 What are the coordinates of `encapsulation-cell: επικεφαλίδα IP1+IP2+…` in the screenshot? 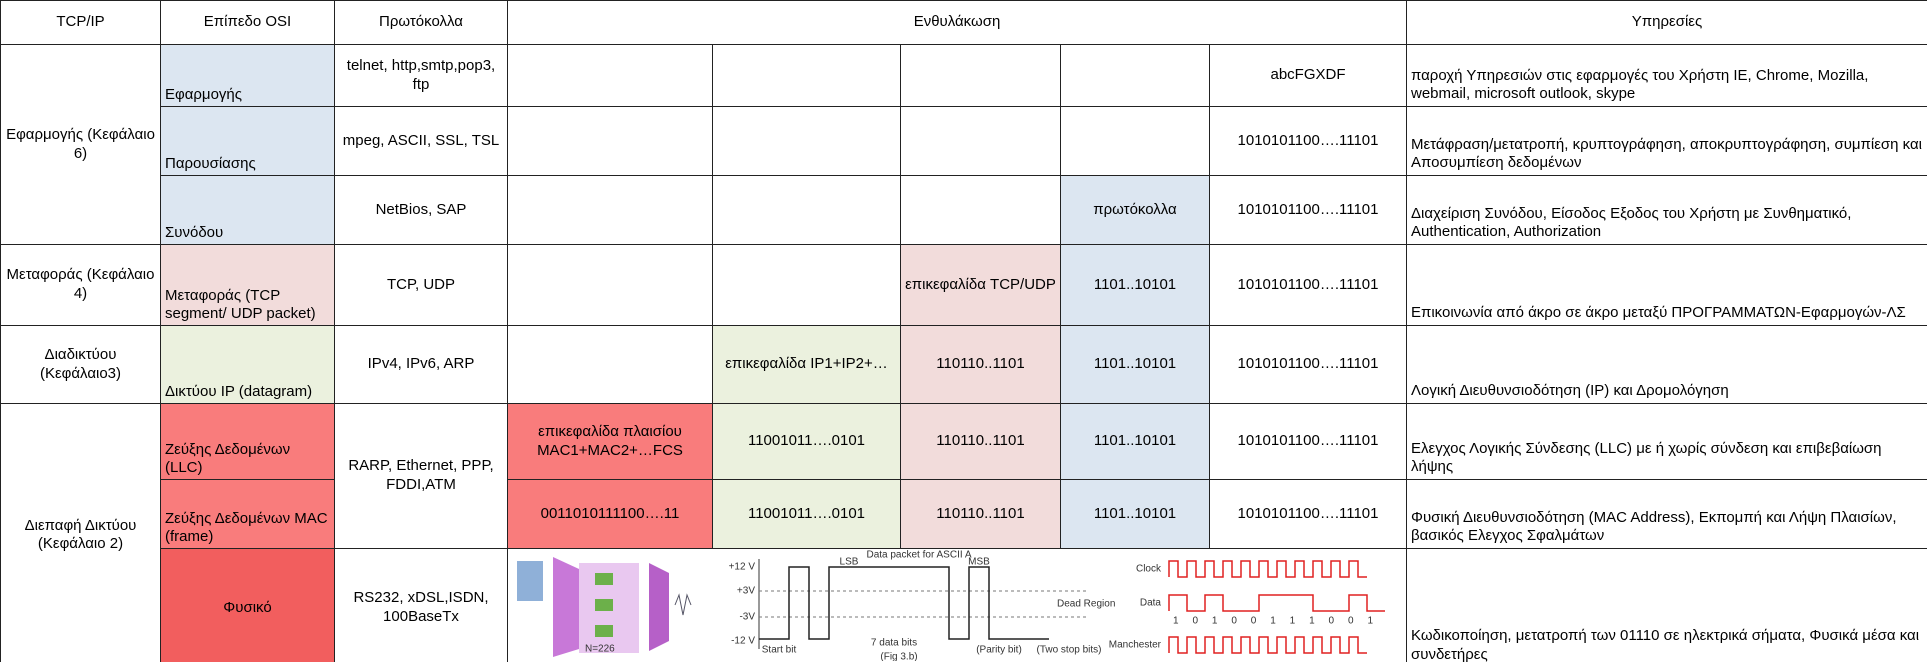 It's located at (806, 364).